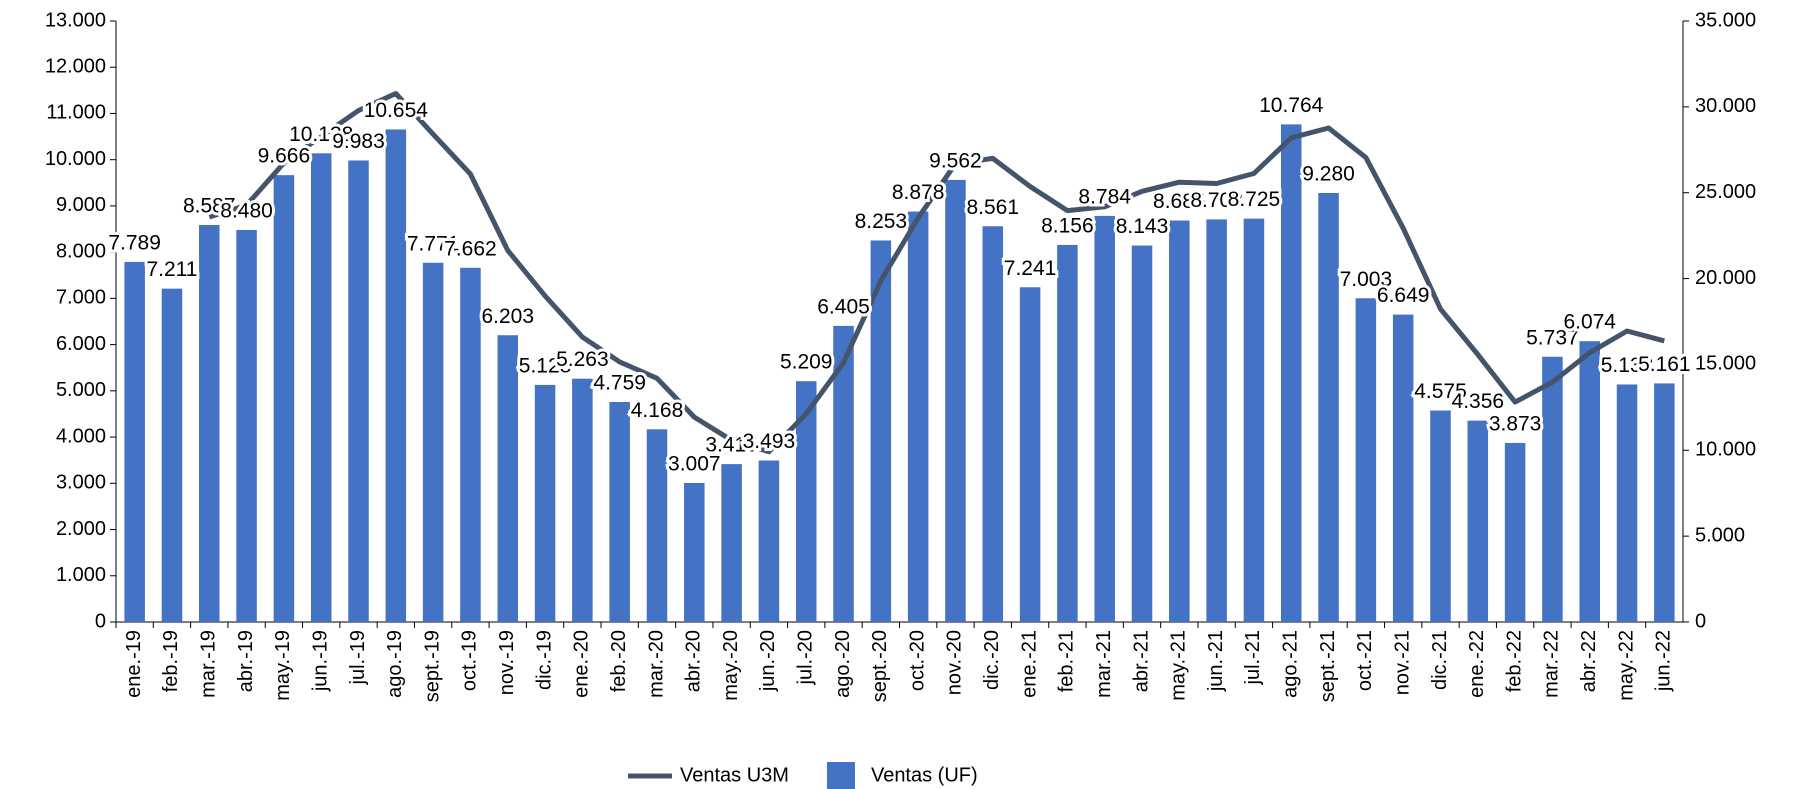 This screenshot has width=1802, height=789. What do you see at coordinates (992, 660) in the screenshot?
I see `x-tick-label: dic.-20` at bounding box center [992, 660].